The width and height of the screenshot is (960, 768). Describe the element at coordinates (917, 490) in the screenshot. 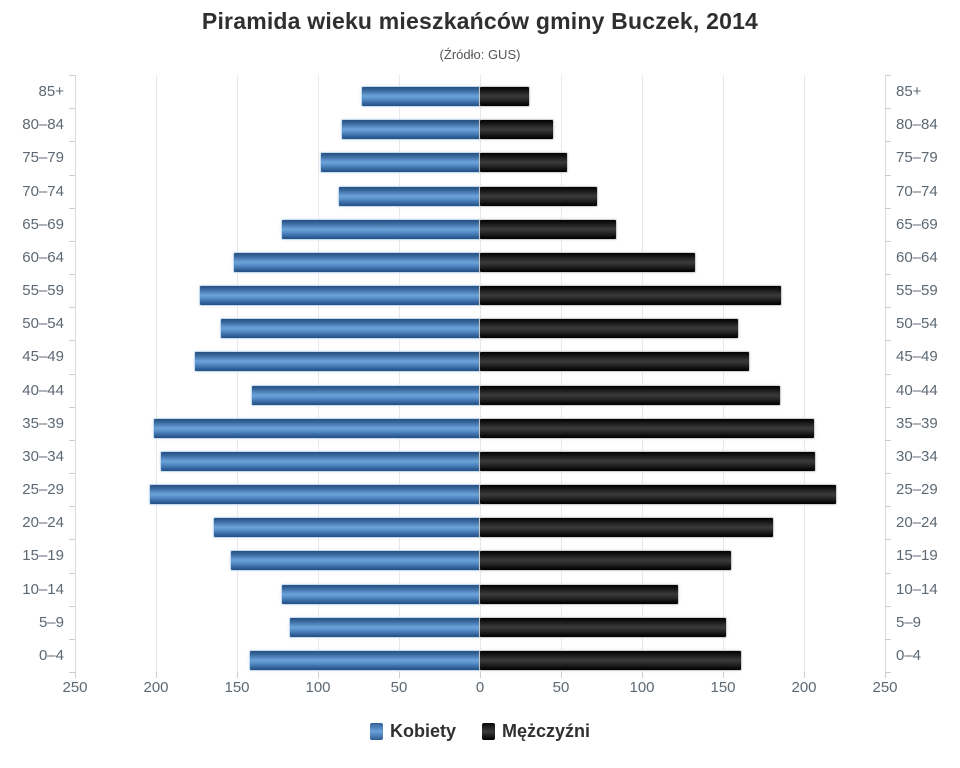

I see `age-label-right-25-29: 25–29` at that location.